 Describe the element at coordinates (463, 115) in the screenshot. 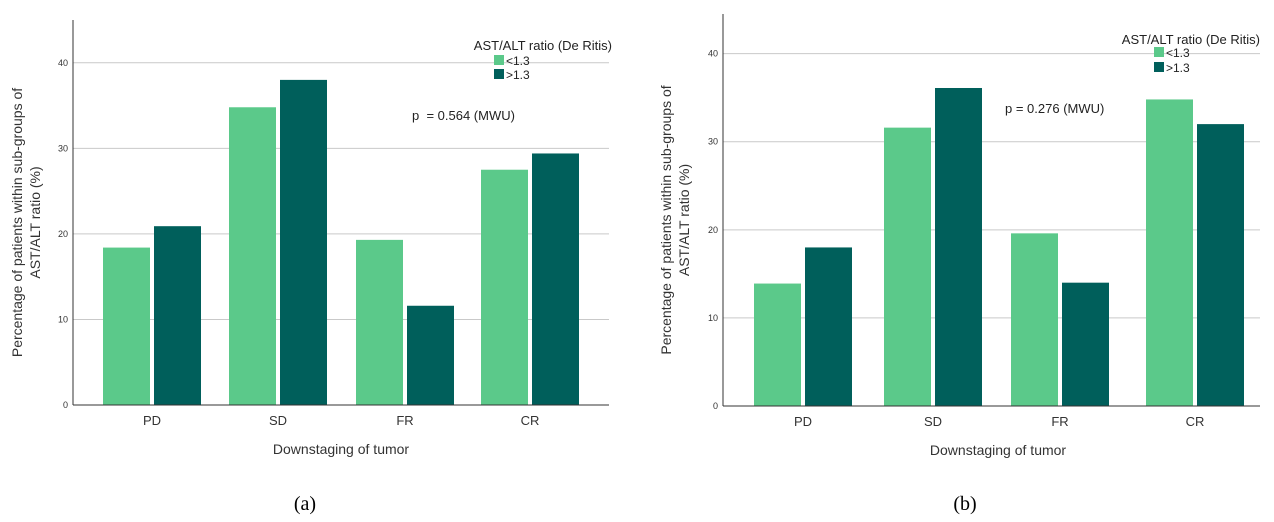

I see `p-value-annotation: p = 0.564 (MWU)` at that location.